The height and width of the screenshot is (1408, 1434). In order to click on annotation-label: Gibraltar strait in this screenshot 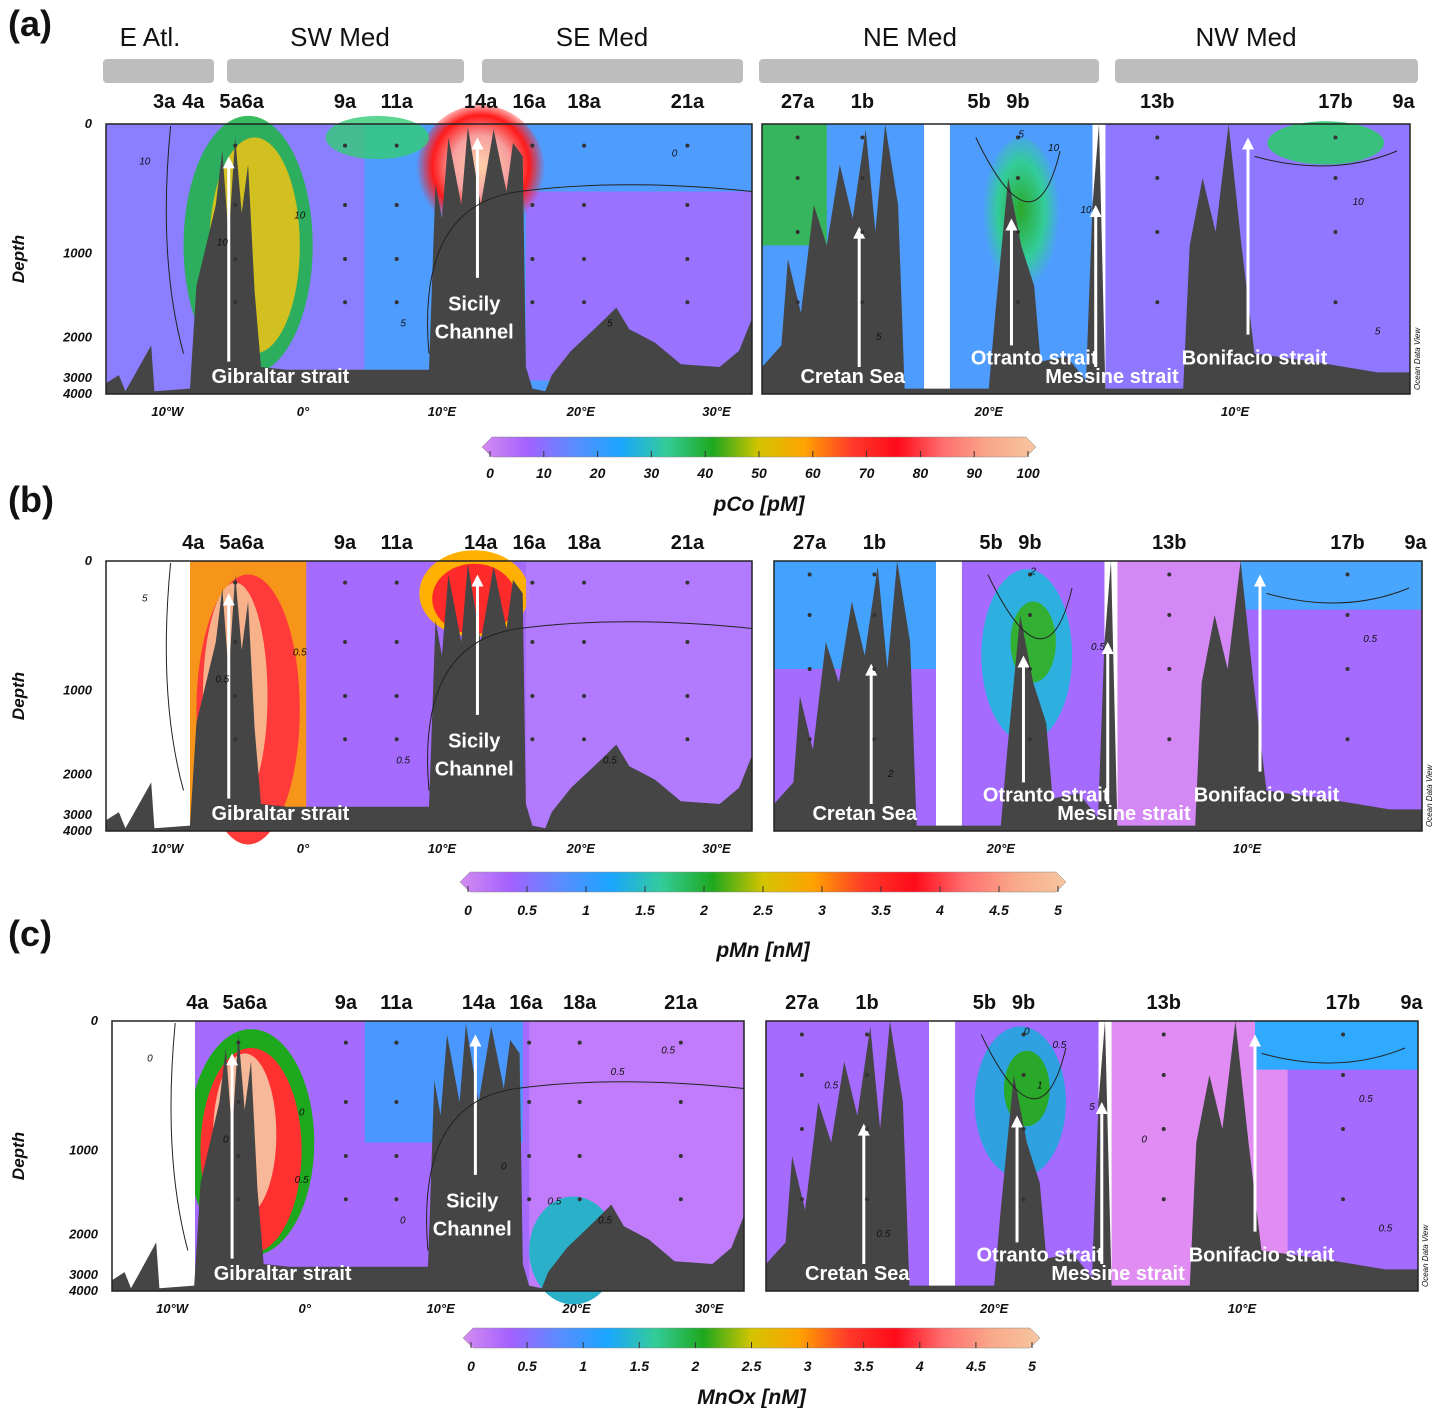, I will do `click(281, 814)`.